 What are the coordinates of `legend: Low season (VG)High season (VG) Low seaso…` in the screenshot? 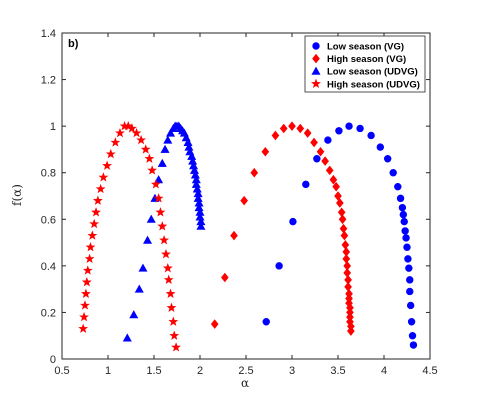 It's located at (365, 64).